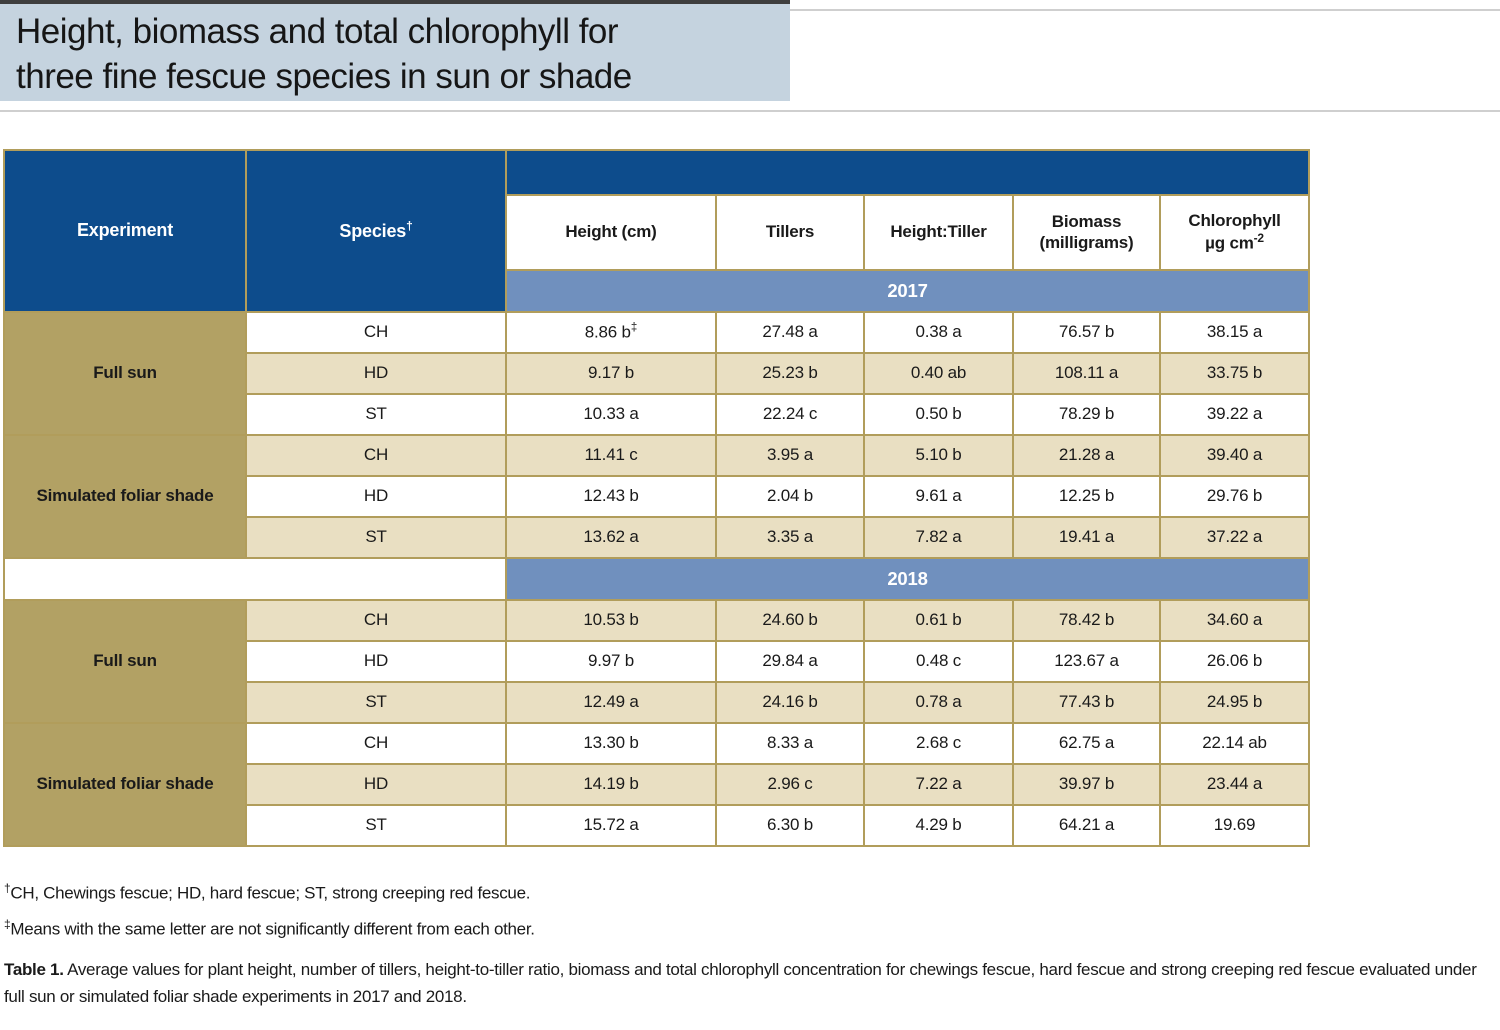 The height and width of the screenshot is (1030, 1500). What do you see at coordinates (1234, 702) in the screenshot?
I see `chlorophyll-cell: 24.95 b` at bounding box center [1234, 702].